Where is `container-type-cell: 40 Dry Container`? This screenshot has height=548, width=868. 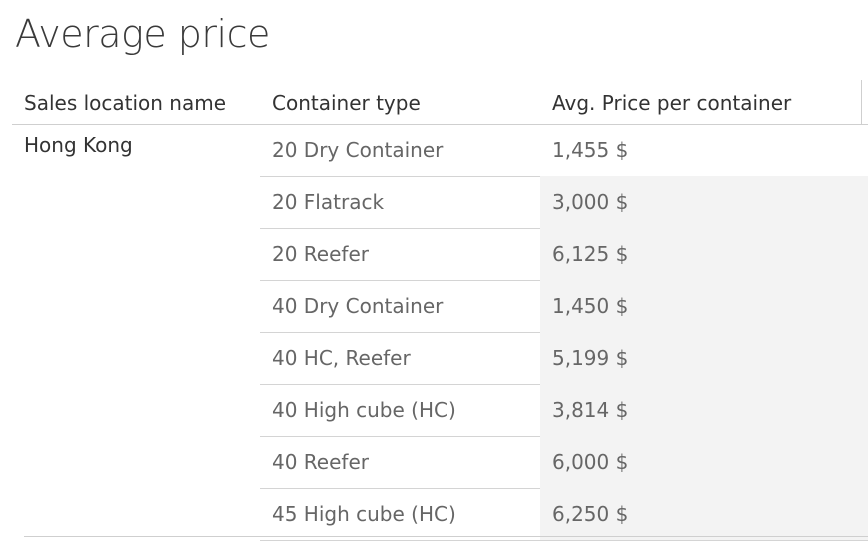 container-type-cell: 40 Dry Container is located at coordinates (358, 306).